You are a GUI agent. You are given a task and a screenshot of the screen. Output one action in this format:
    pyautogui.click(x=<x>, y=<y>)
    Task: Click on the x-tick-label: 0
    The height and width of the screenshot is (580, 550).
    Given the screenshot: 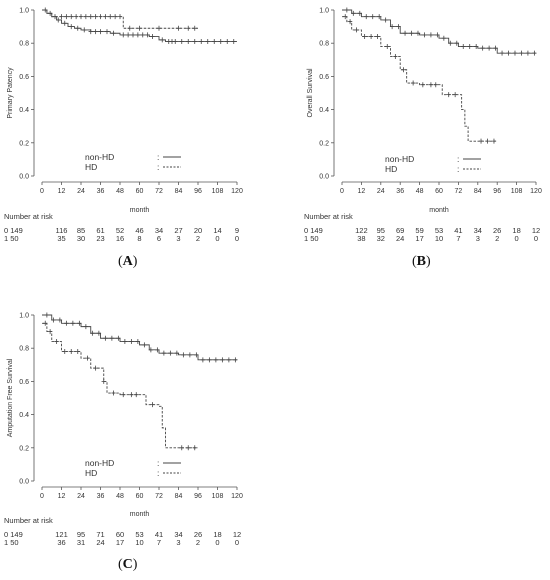 What is the action you would take?
    pyautogui.click(x=42, y=191)
    